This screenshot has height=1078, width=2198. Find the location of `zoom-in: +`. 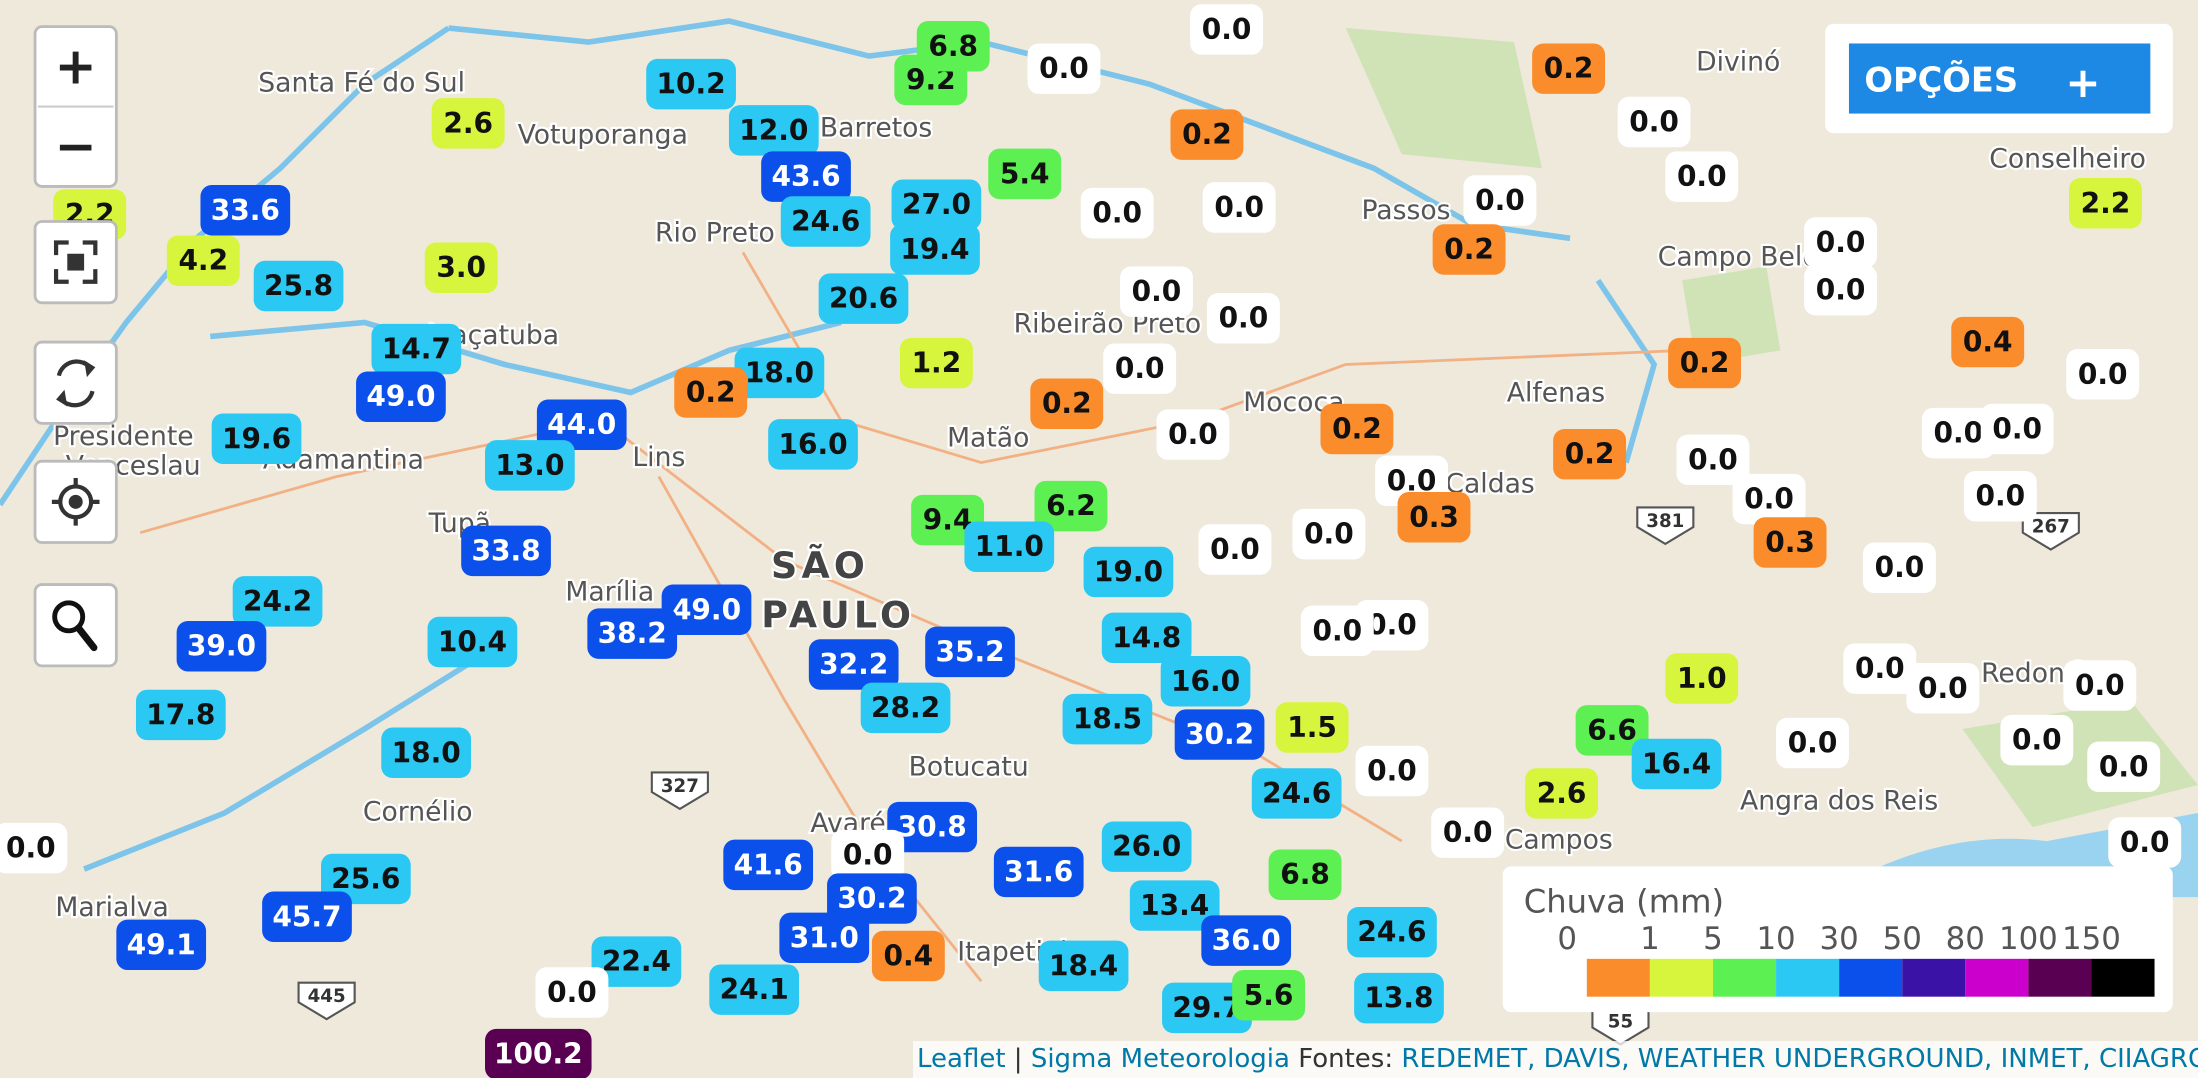

zoom-in: + is located at coordinates (76, 65).